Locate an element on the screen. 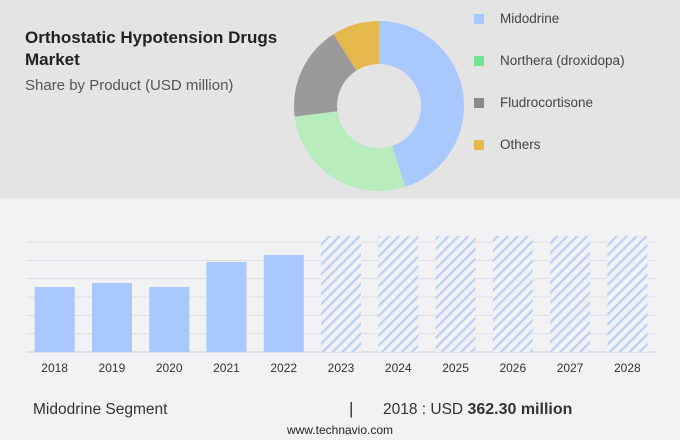 The image size is (680, 440). x-tick-label: 2028 is located at coordinates (627, 368).